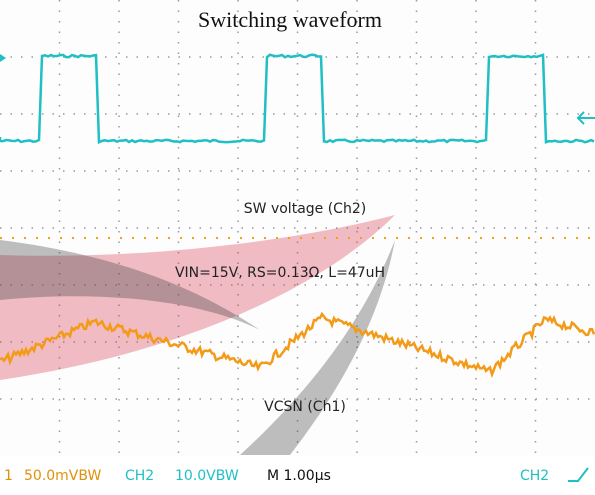 Image resolution: width=595 pixels, height=495 pixels. Describe the element at coordinates (8, 476) in the screenshot. I see `ch1-marker: 1` at that location.